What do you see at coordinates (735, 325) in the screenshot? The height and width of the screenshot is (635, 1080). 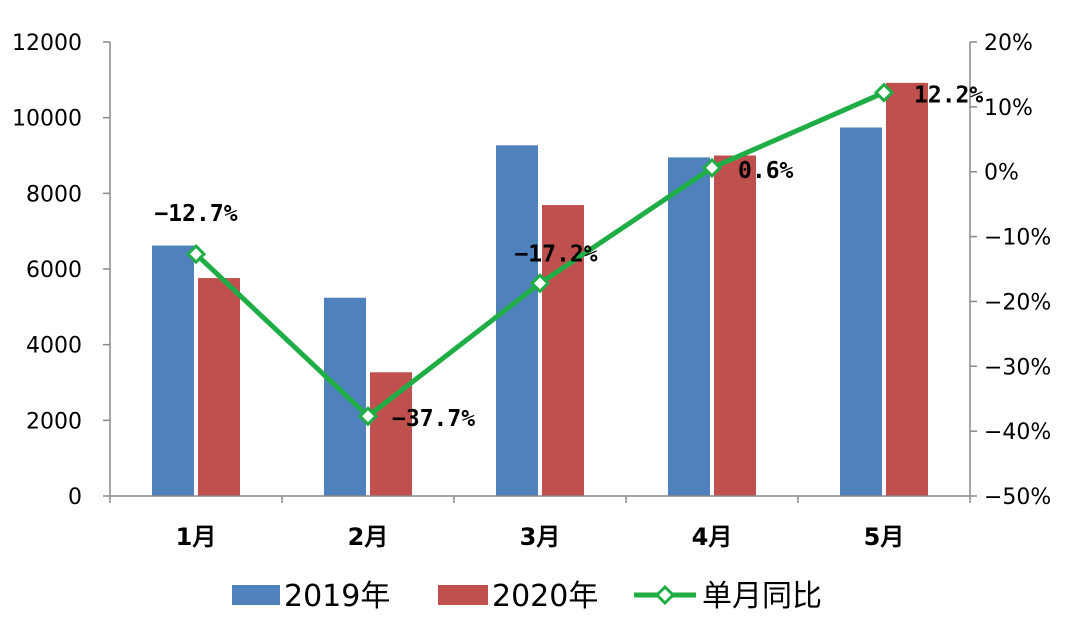 I see `bar-2020年-4月` at bounding box center [735, 325].